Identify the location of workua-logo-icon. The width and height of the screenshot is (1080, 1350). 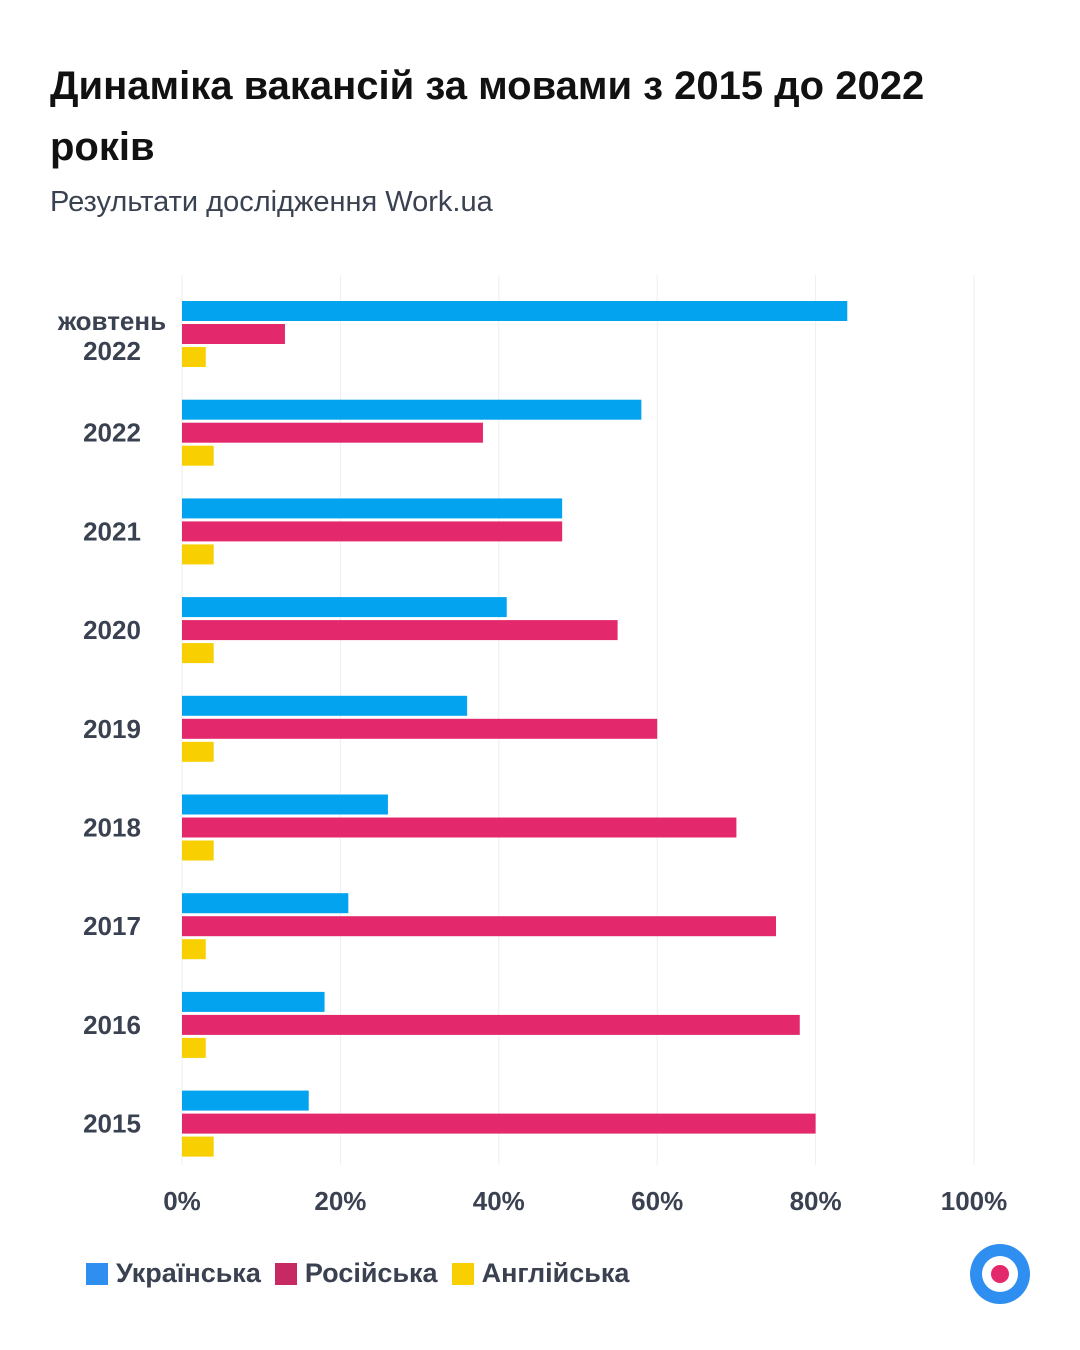
(1000, 1274).